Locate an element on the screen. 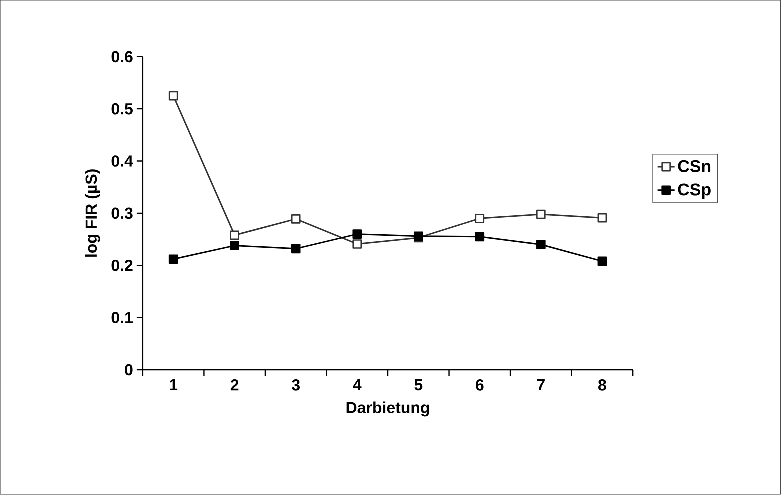 This screenshot has height=495, width=781. y-tick-label: 0.4 is located at coordinates (123, 161).